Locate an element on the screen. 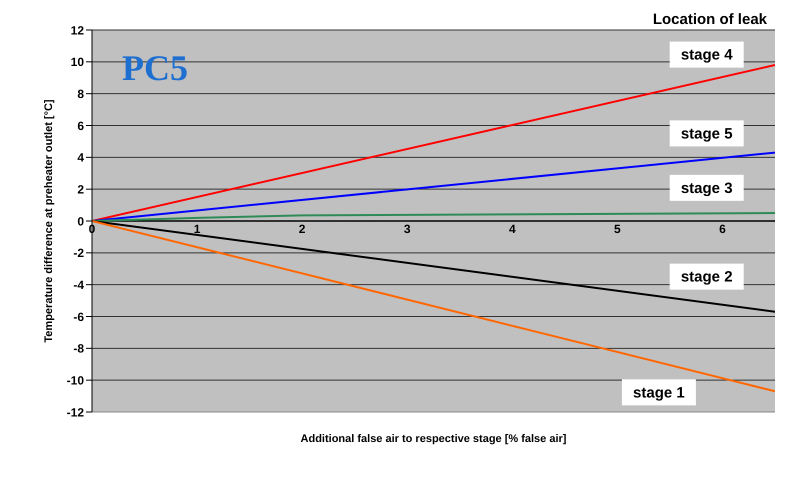 Image resolution: width=793 pixels, height=482 pixels. y-tick-label: -4 is located at coordinates (78, 285).